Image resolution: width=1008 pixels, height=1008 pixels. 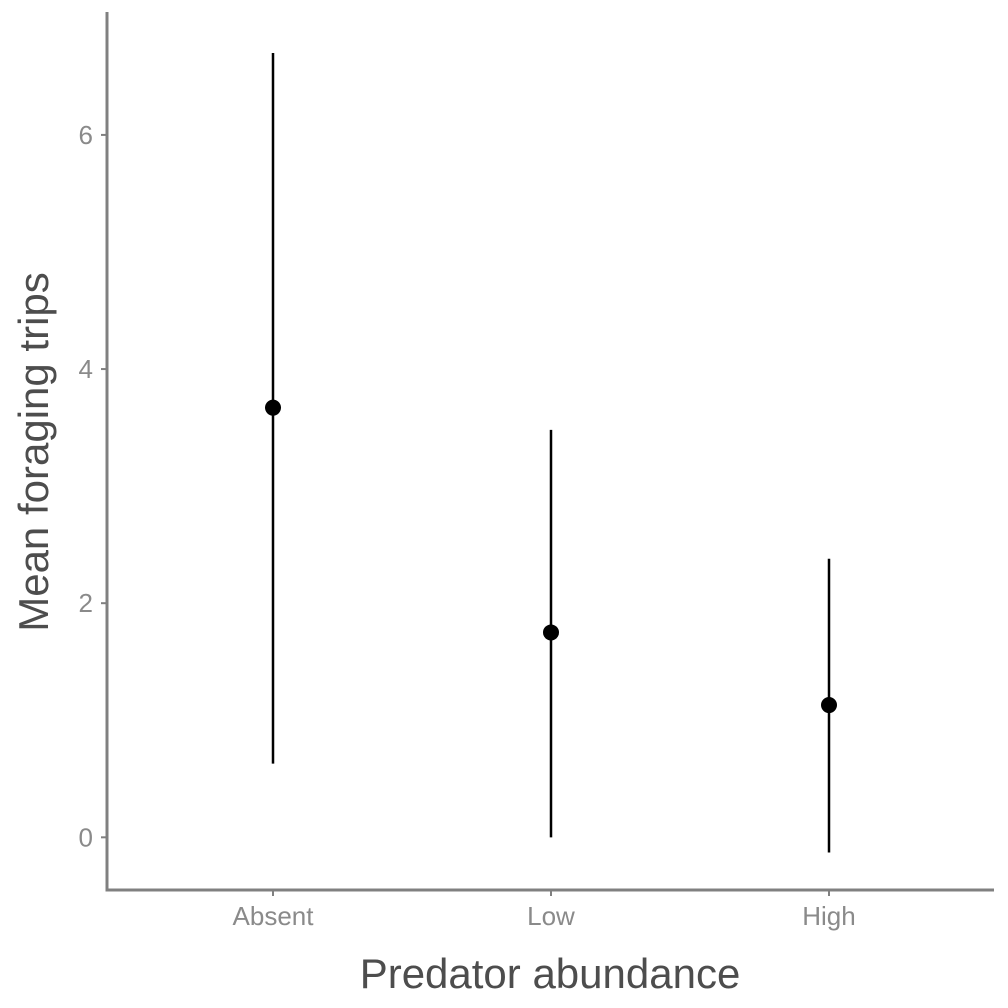 What do you see at coordinates (274, 916) in the screenshot?
I see `x-tick-label: Absent` at bounding box center [274, 916].